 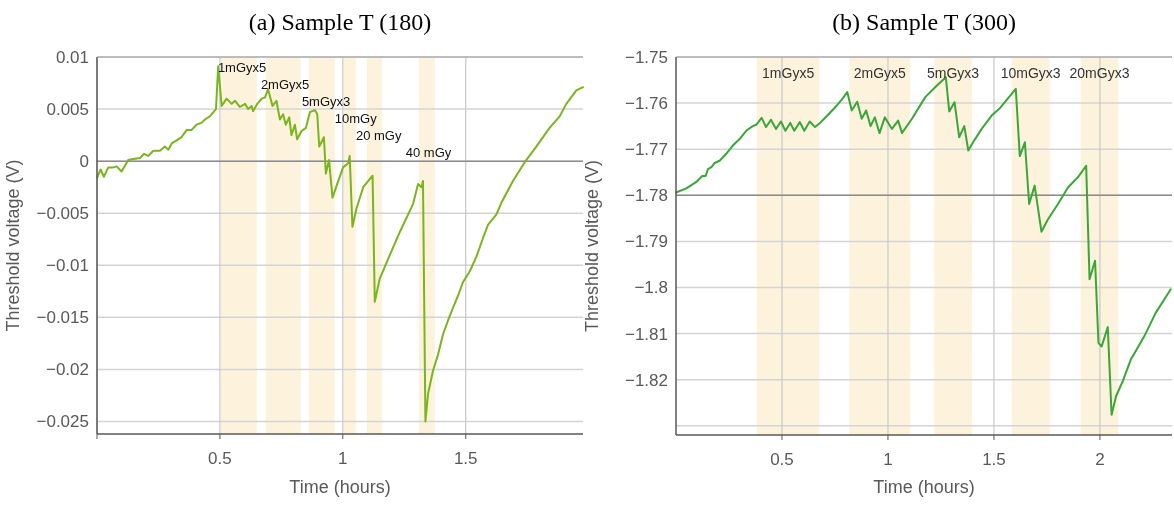 What do you see at coordinates (1099, 72) in the screenshot?
I see `band-label: 20mGyx3` at bounding box center [1099, 72].